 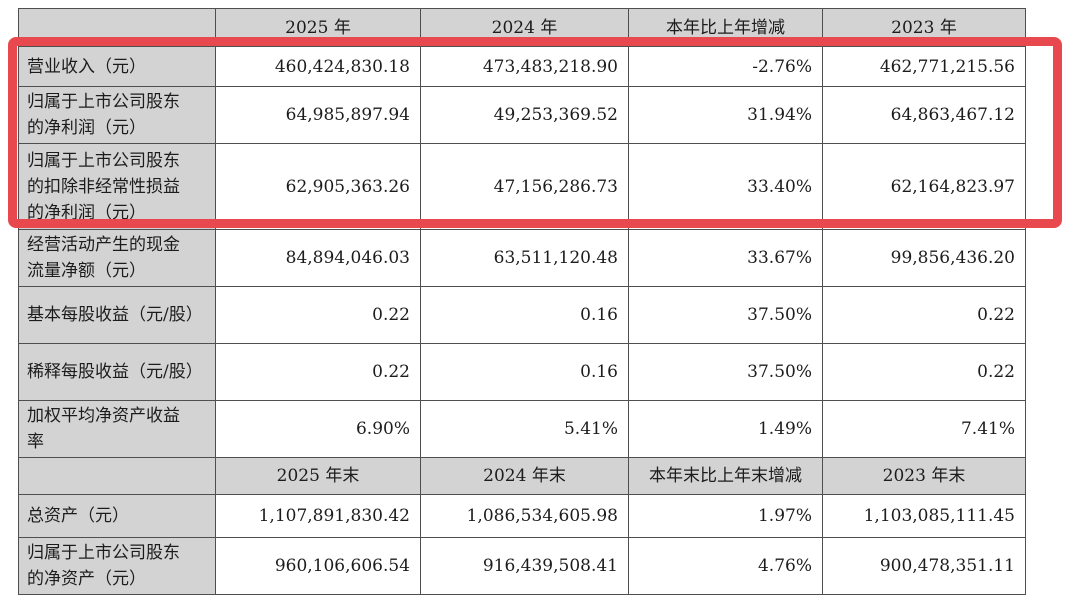 What do you see at coordinates (117, 115) in the screenshot?
I see `row-label: 归属于上市公司股东的净利润（元）` at bounding box center [117, 115].